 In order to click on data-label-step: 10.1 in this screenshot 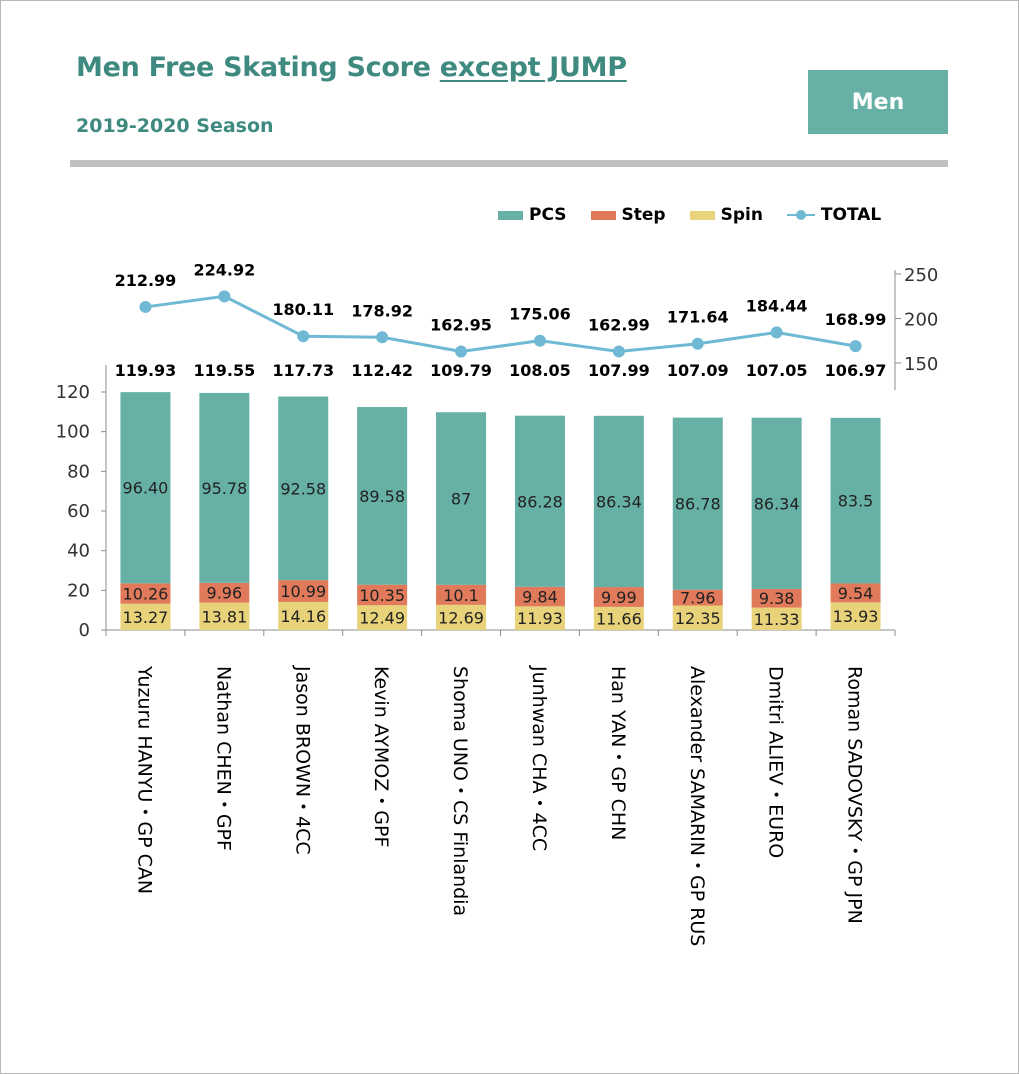, I will do `click(461, 595)`.